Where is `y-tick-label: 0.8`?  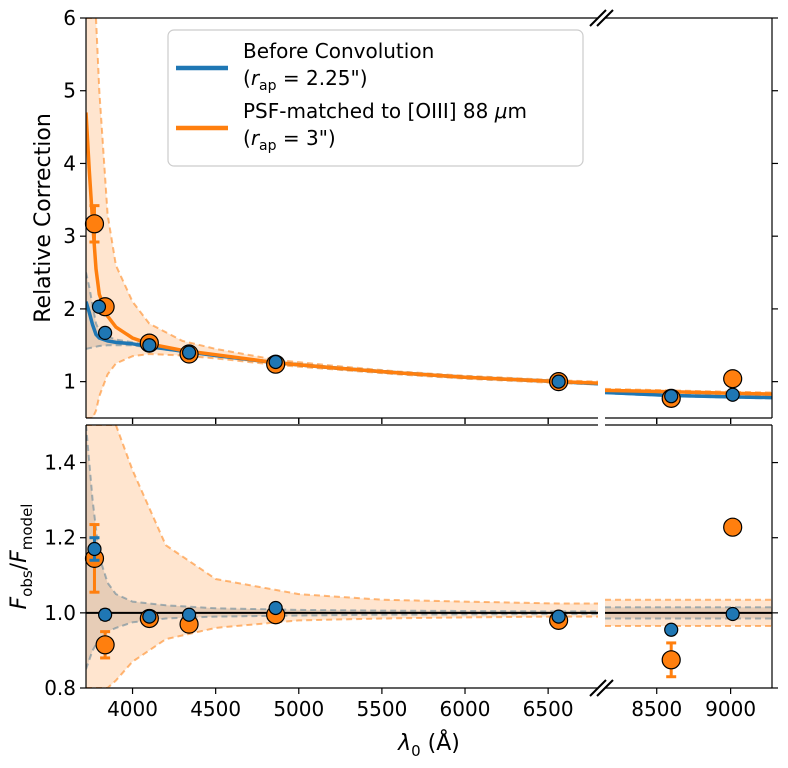 y-tick-label: 0.8 is located at coordinates (60, 688).